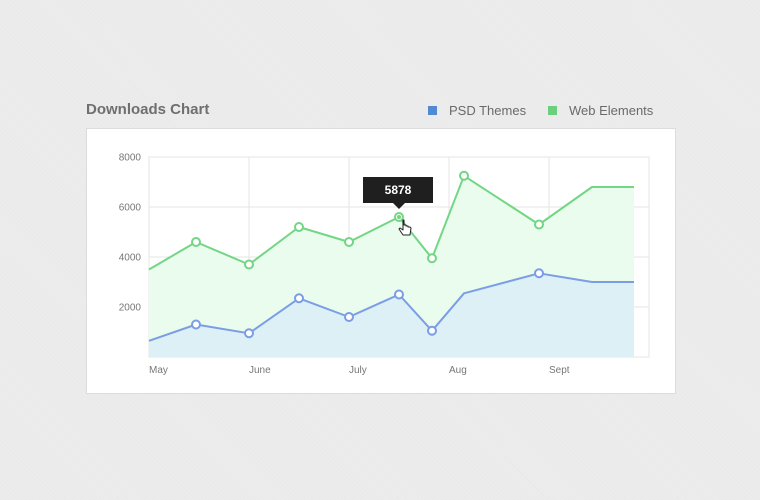 This screenshot has height=500, width=760. Describe the element at coordinates (358, 370) in the screenshot. I see `x-tick-label-july: July` at that location.